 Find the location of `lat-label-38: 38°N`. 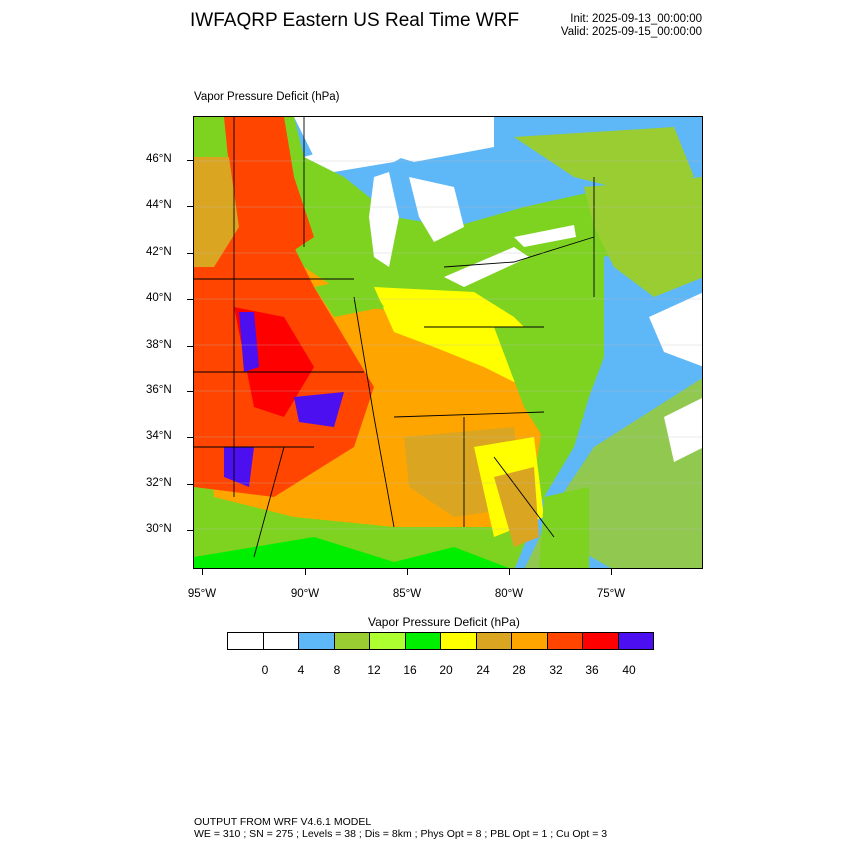

lat-label-38: 38°N is located at coordinates (159, 345).